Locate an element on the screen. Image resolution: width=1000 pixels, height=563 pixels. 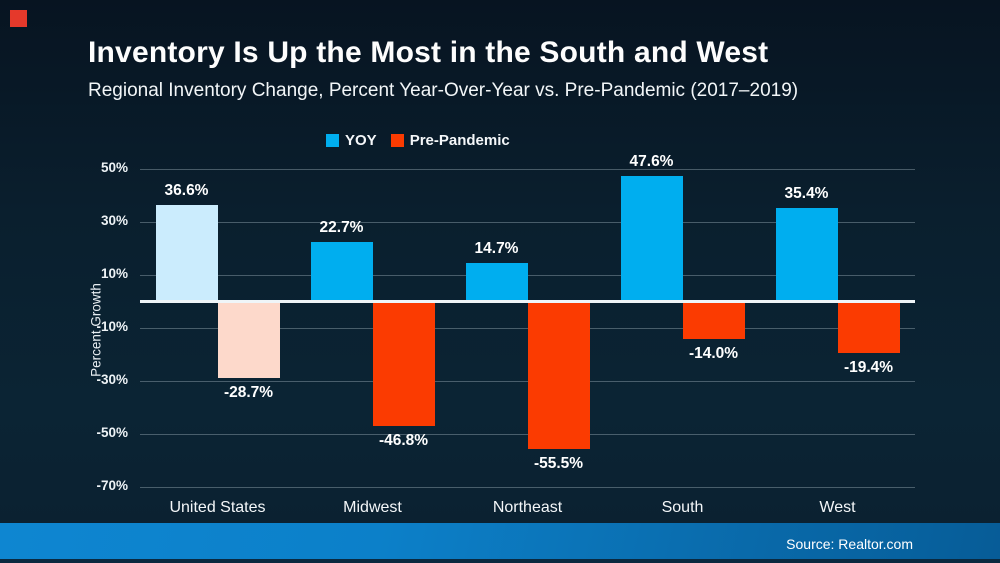
legend-item-prepandemic: Pre-Pandemic is located at coordinates (450, 140).